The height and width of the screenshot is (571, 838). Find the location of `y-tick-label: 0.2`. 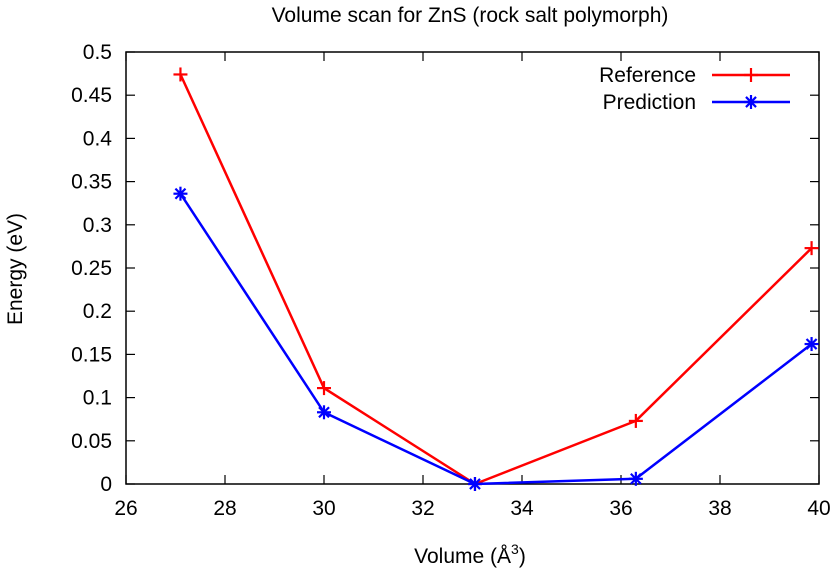

y-tick-label: 0.2 is located at coordinates (97, 311).